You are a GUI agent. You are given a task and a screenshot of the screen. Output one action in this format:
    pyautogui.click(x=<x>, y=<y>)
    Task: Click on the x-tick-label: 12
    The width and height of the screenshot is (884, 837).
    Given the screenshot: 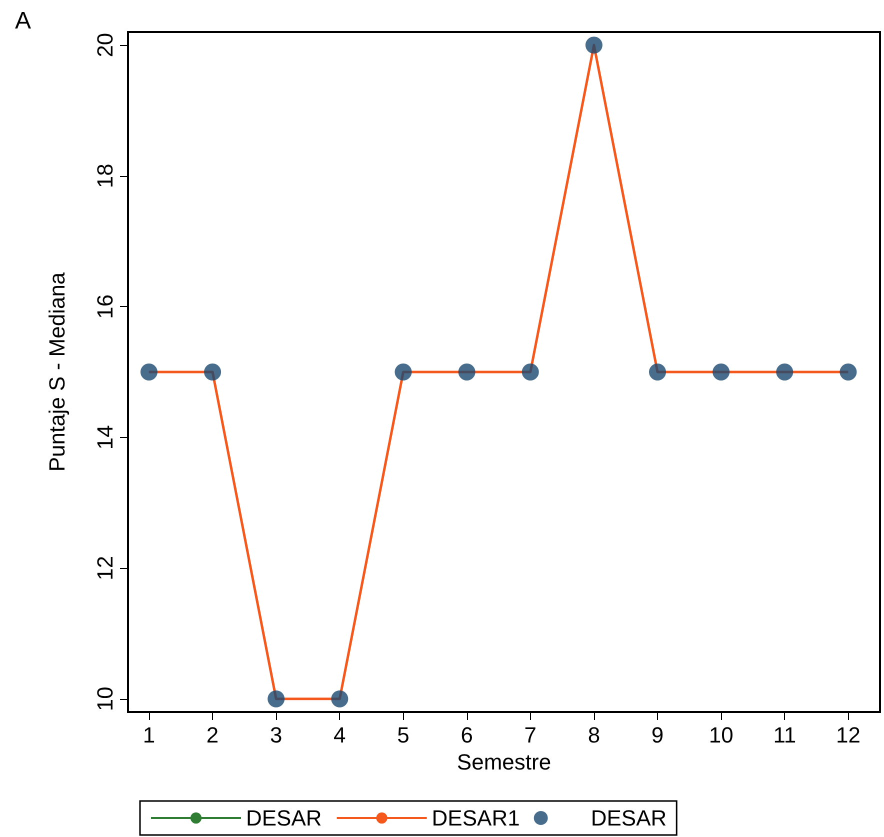 What is the action you would take?
    pyautogui.click(x=848, y=735)
    